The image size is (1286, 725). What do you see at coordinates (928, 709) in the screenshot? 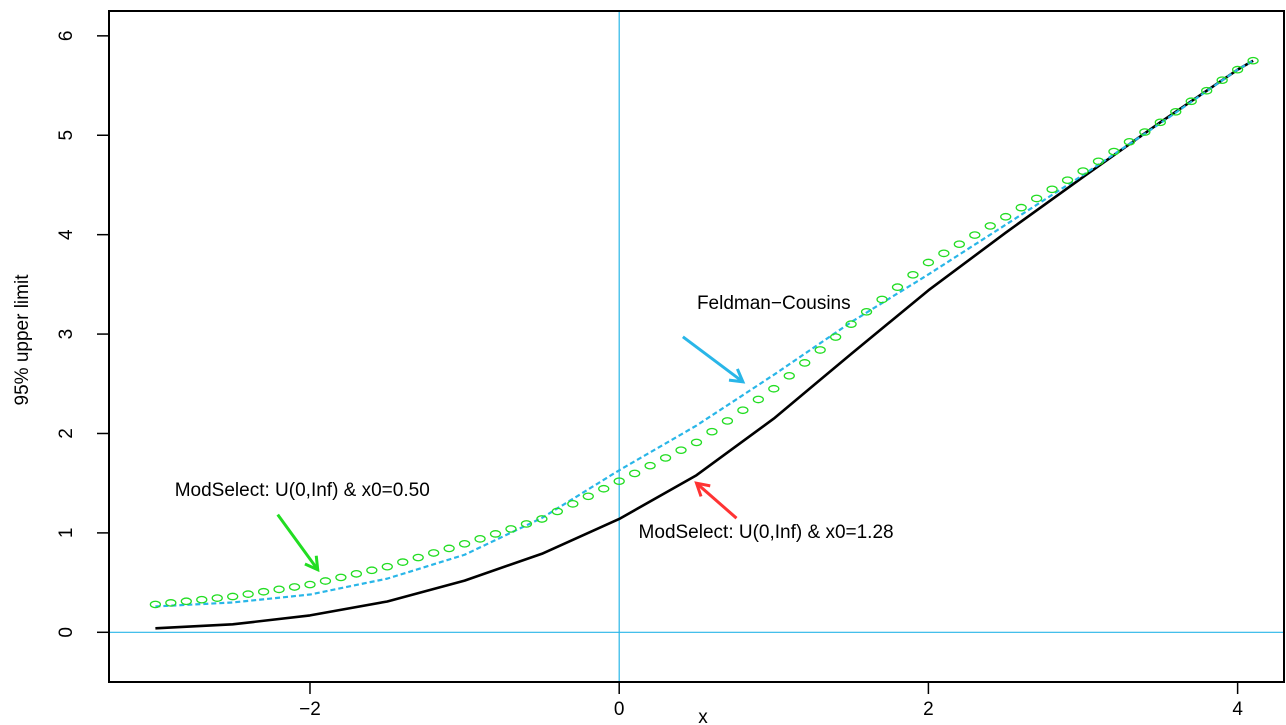
I see `x-tick-label: 2` at bounding box center [928, 709].